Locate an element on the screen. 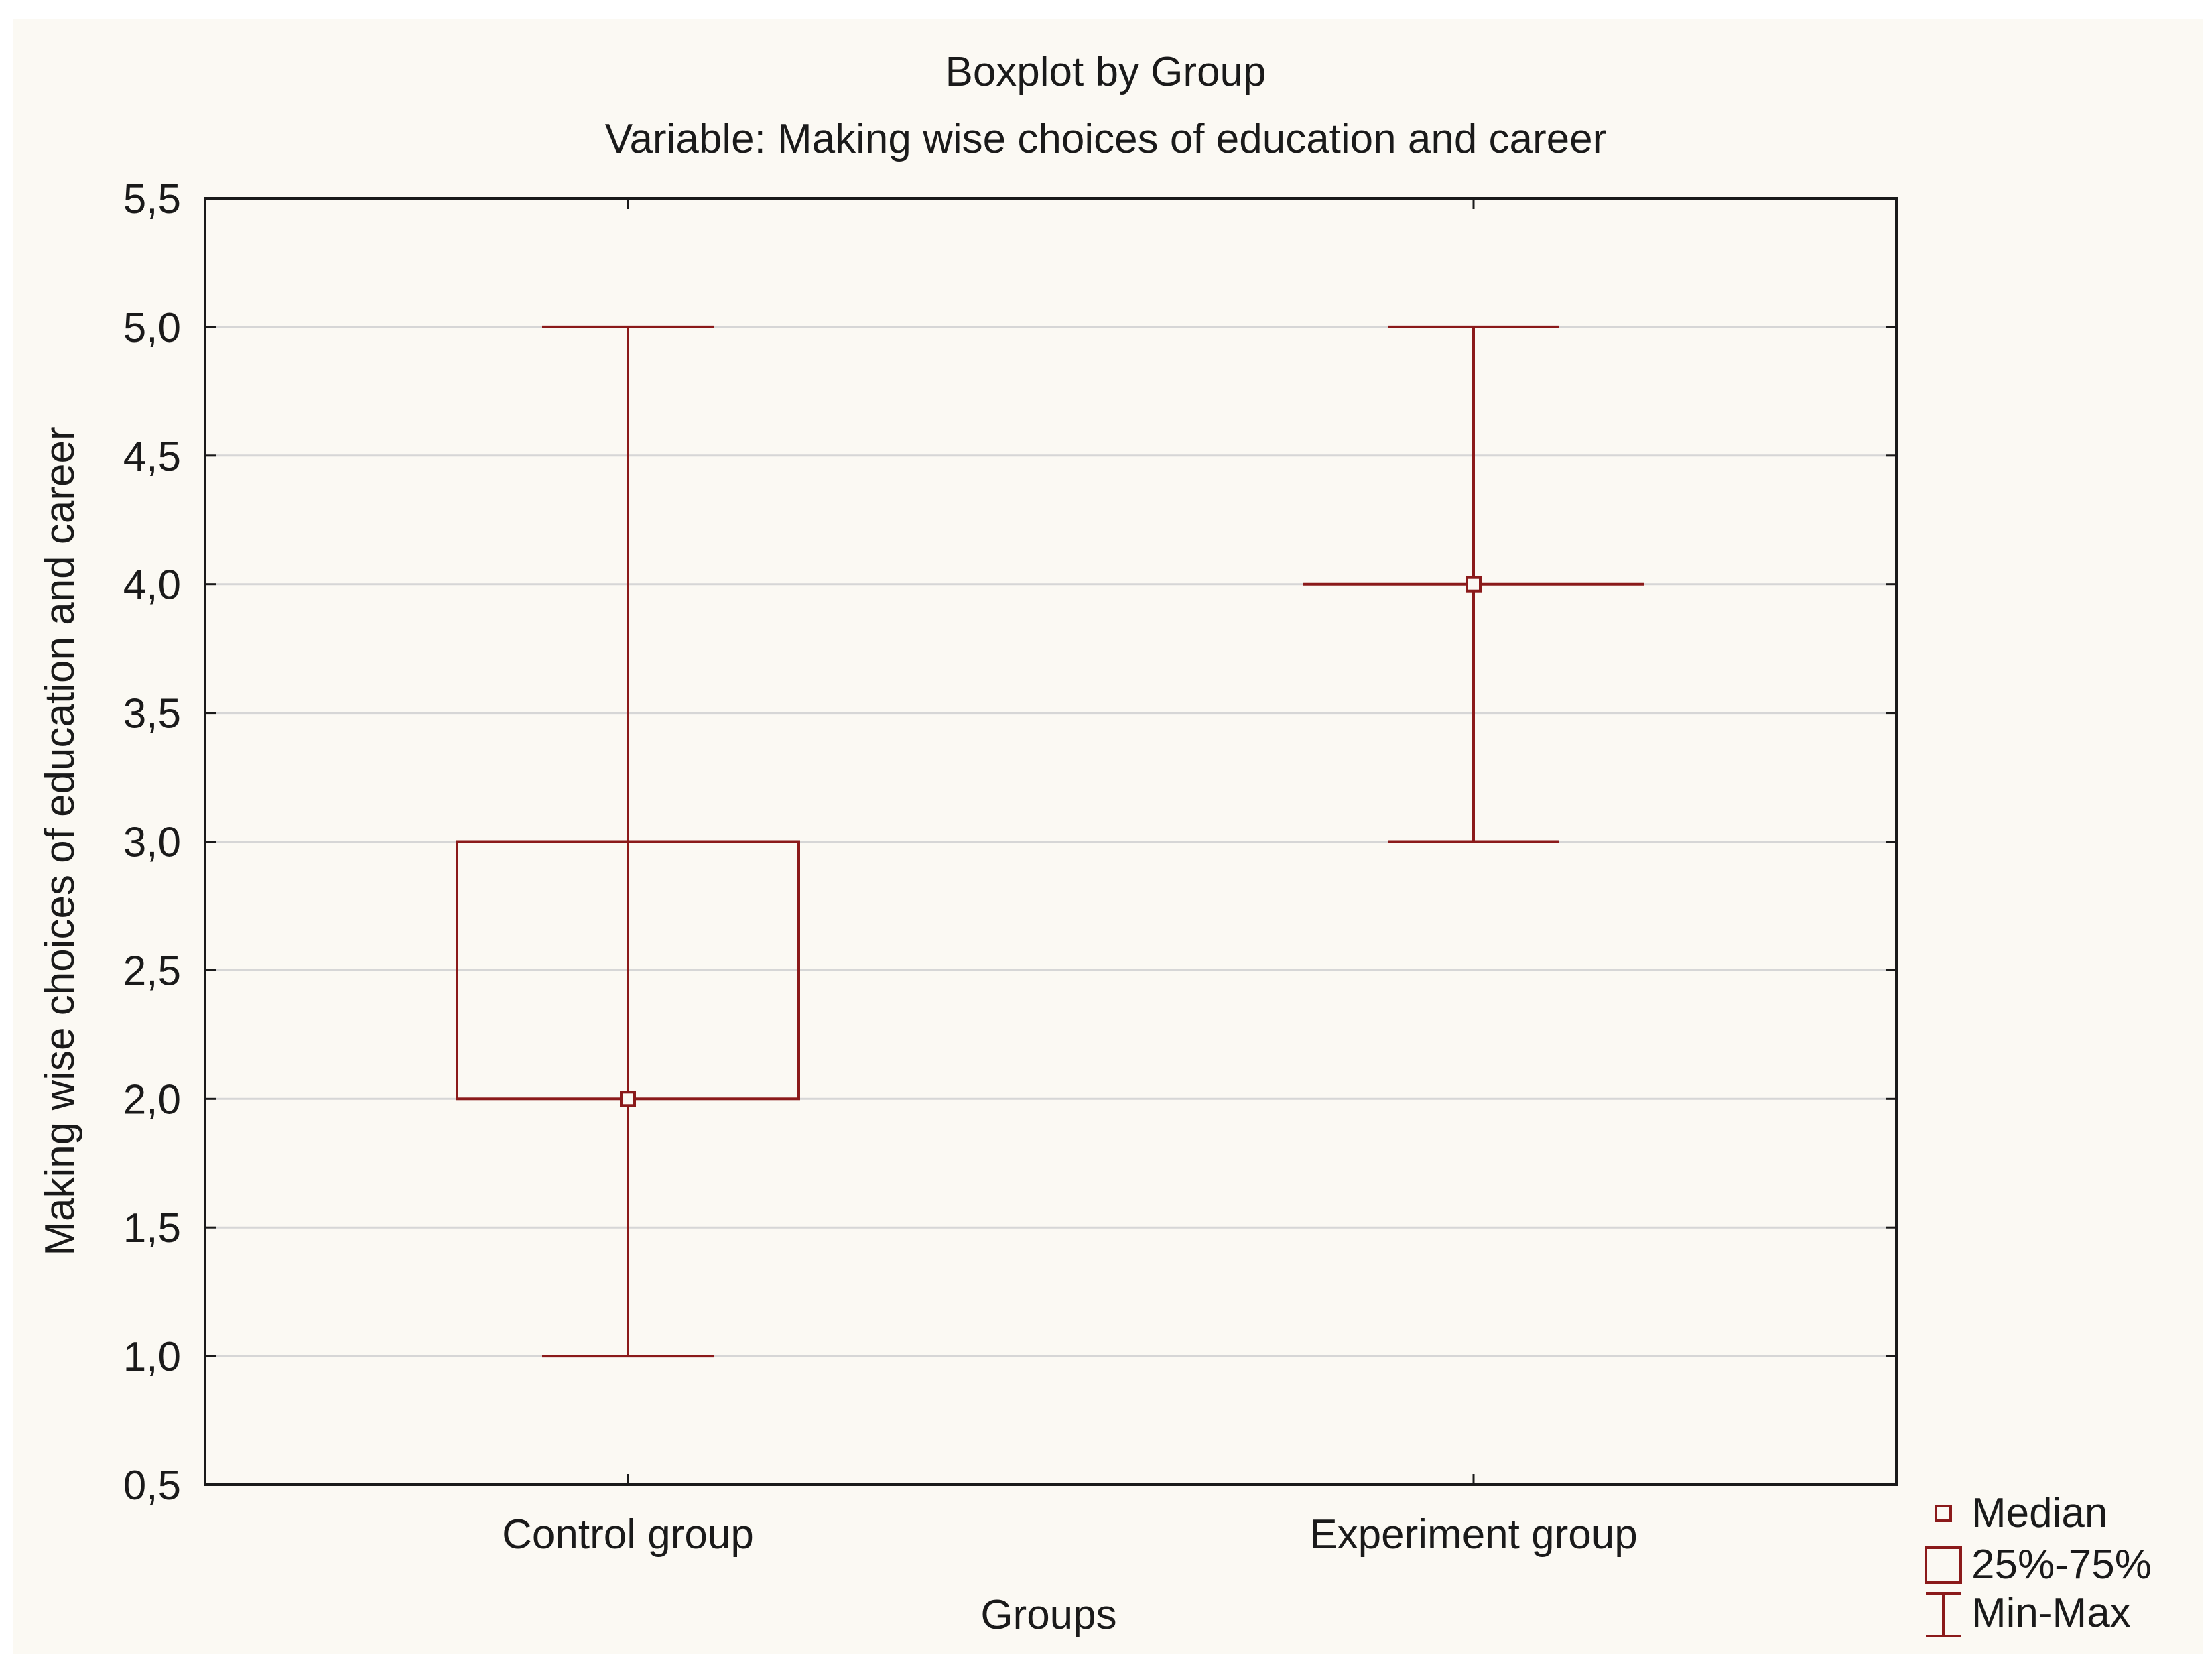 The image size is (2212, 1677). x-tick-label: Experiment group is located at coordinates (1473, 1534).